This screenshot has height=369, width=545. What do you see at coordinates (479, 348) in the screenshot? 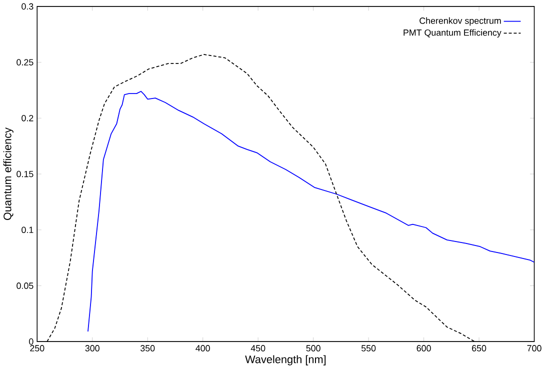
I see `x-tick-label: 650` at bounding box center [479, 348].